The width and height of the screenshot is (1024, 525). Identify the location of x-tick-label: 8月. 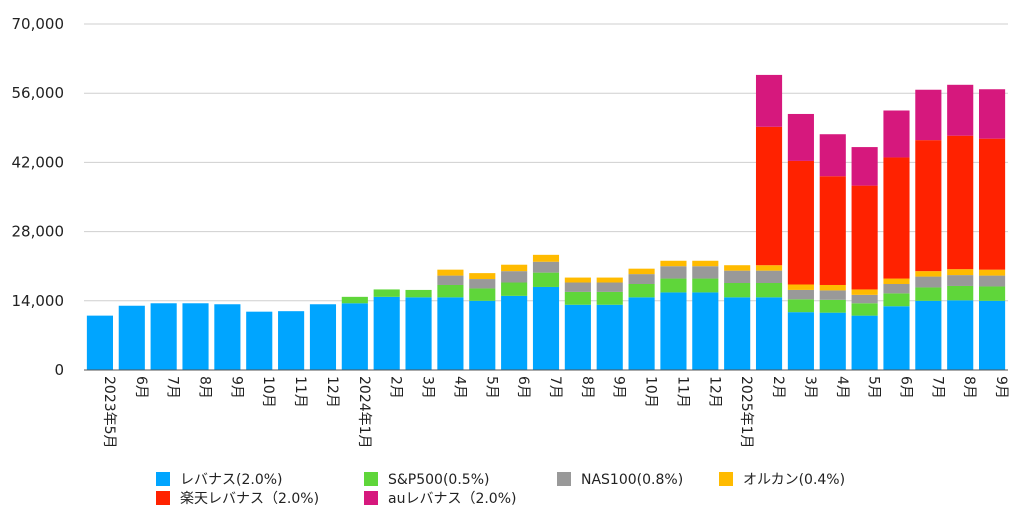
(969, 387).